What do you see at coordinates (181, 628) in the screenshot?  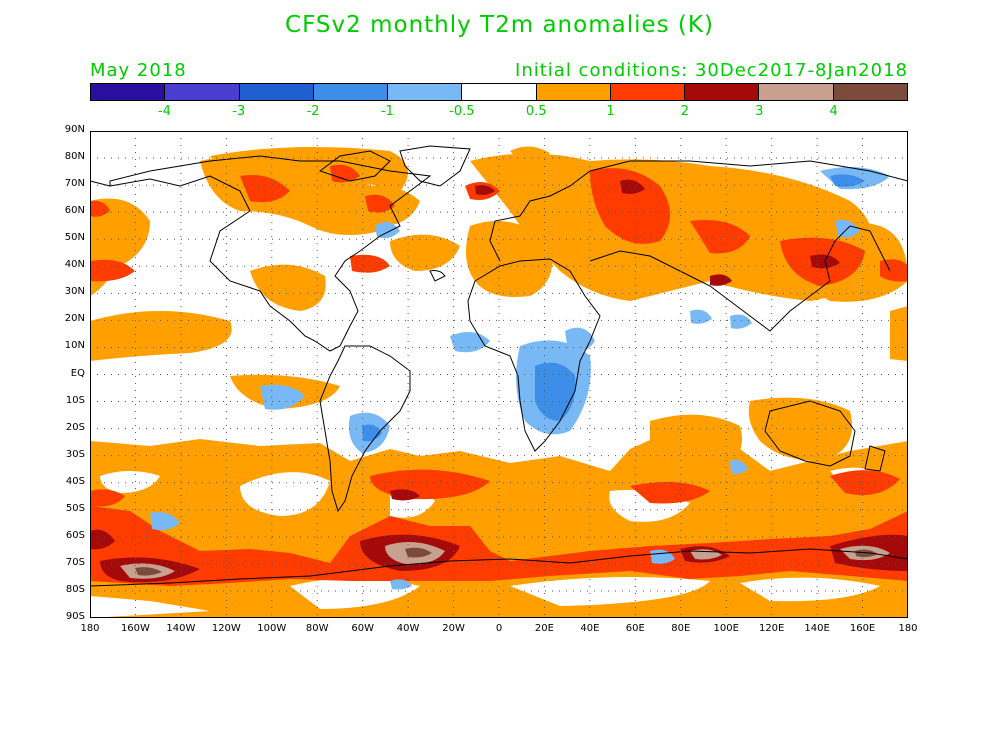 I see `longitude-label: 140W` at bounding box center [181, 628].